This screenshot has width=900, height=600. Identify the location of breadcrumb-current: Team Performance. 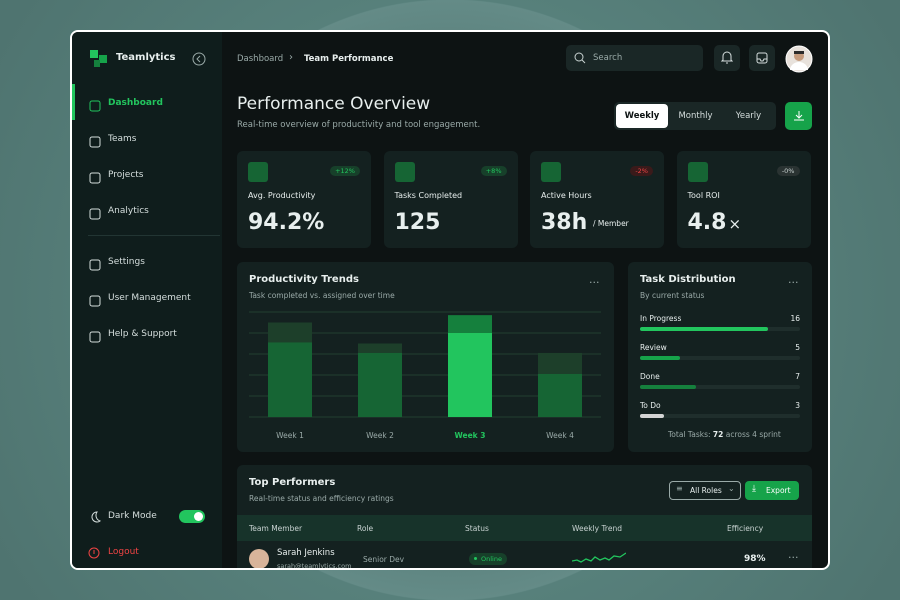
(349, 59).